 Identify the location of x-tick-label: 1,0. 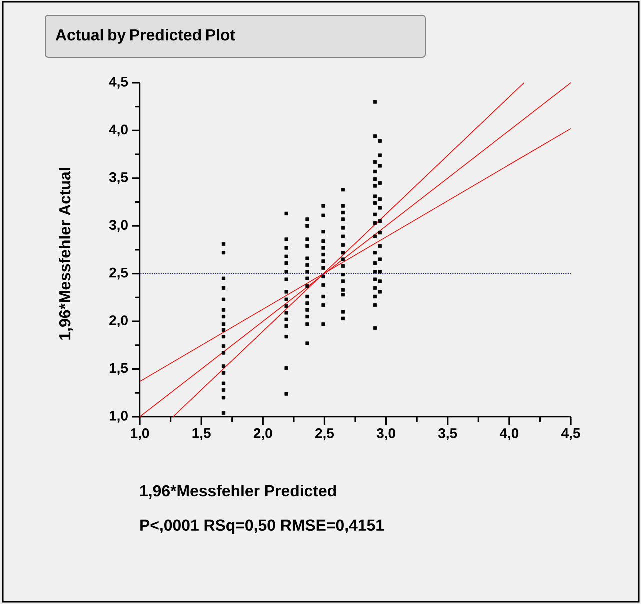
(140, 434).